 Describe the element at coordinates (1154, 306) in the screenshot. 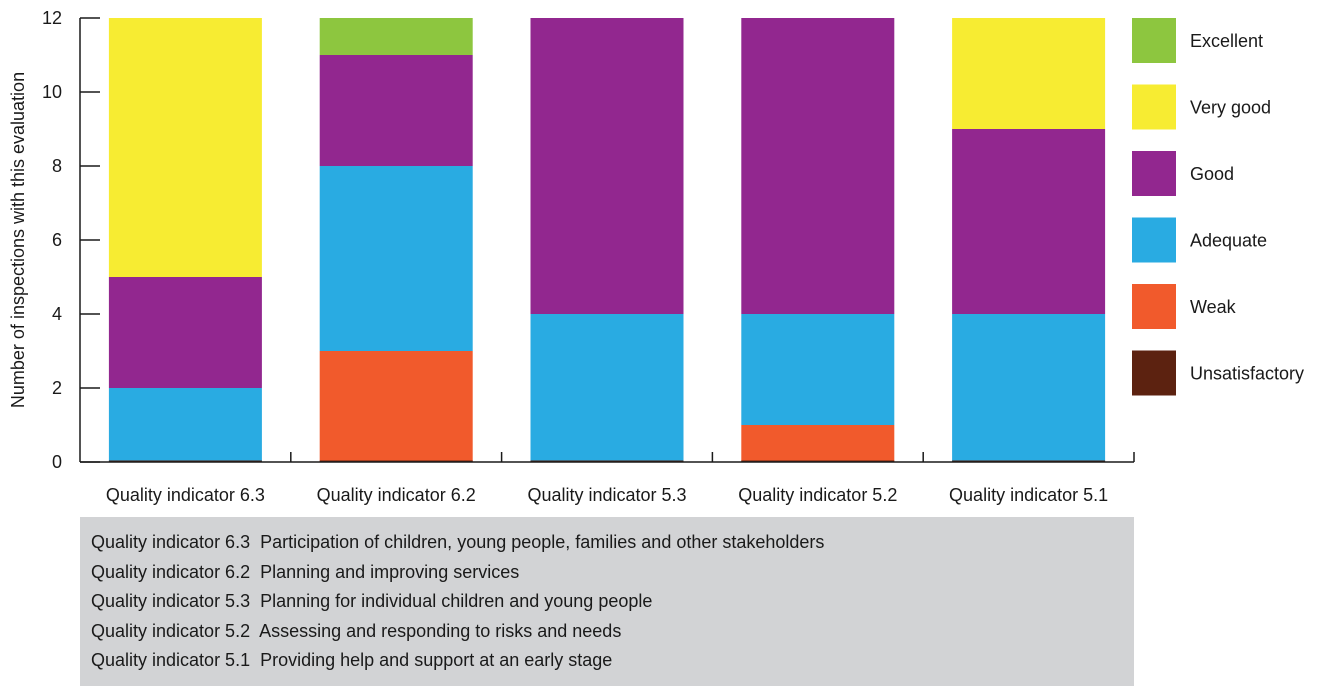

I see `legend-swatch-weak` at that location.